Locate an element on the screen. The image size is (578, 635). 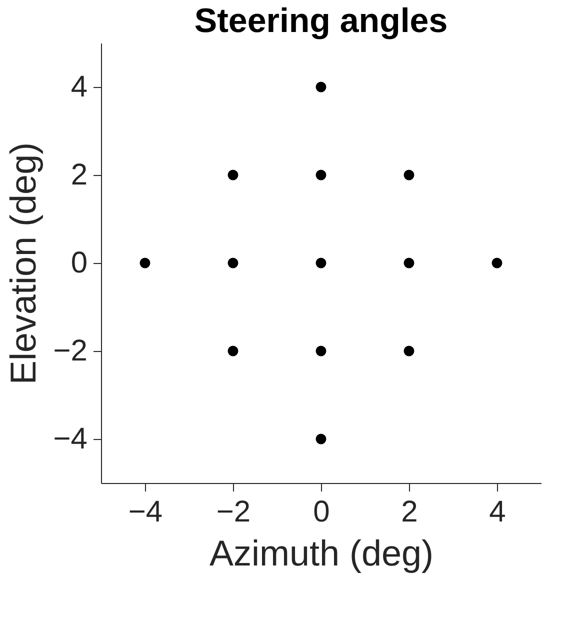
y-axis-title: Elevation (deg) is located at coordinates (23, 263).